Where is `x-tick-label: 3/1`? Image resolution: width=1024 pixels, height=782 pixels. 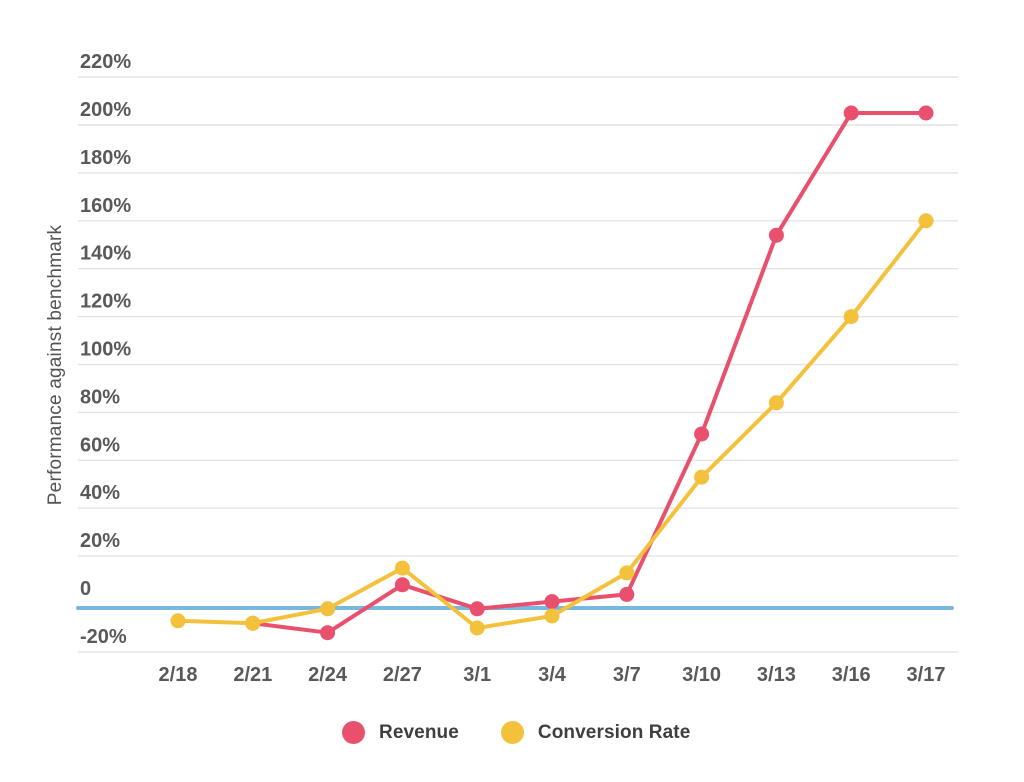 x-tick-label: 3/1 is located at coordinates (477, 675).